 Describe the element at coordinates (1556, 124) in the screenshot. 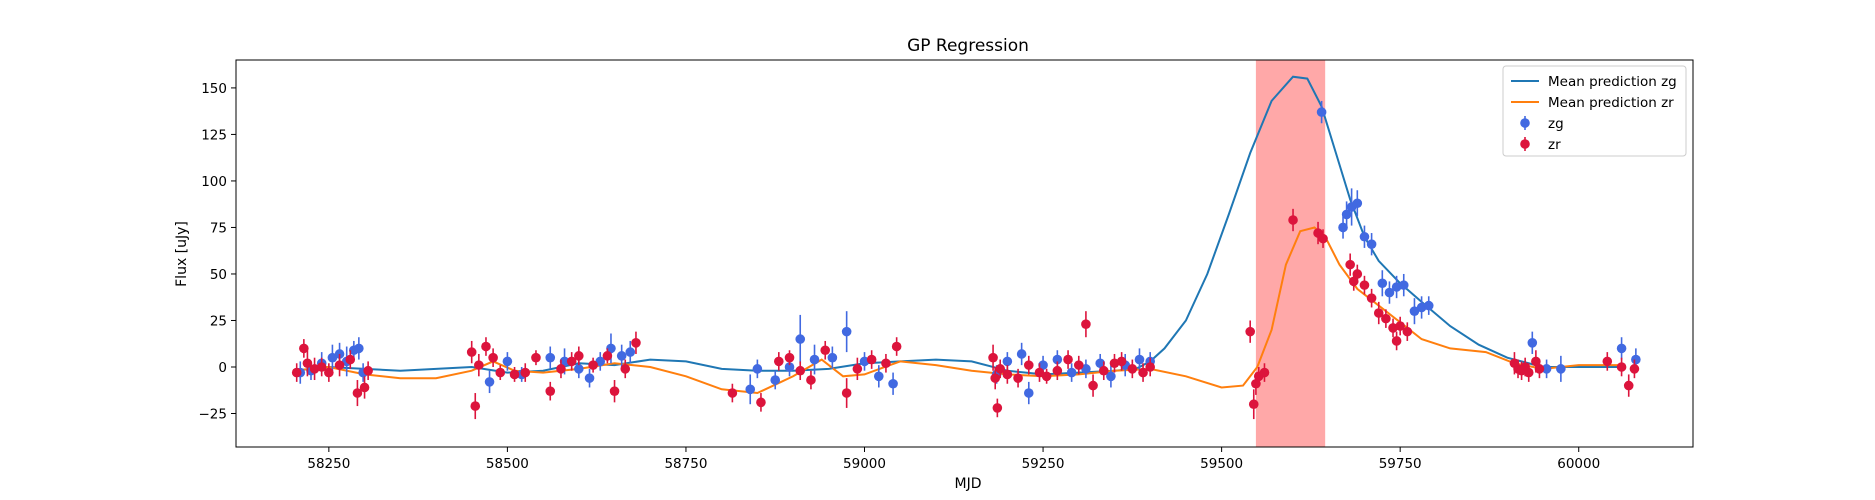

I see `legend-label: zg` at that location.